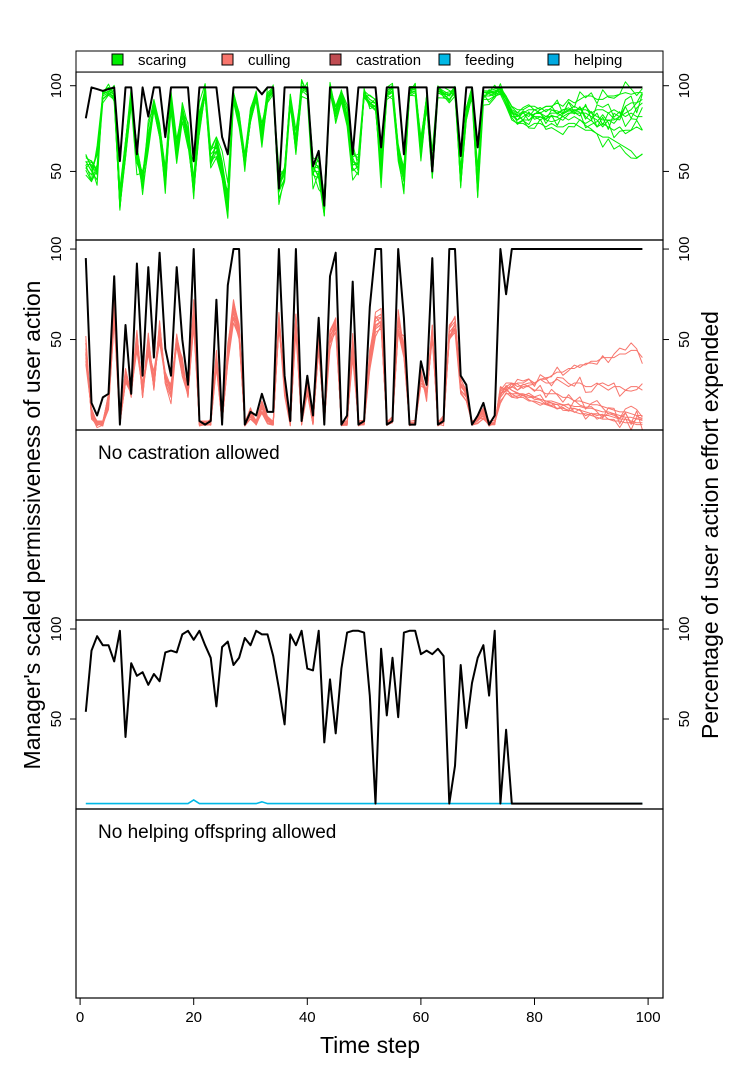  Describe the element at coordinates (193, 1017) in the screenshot. I see `x-tick-label: 20` at that location.